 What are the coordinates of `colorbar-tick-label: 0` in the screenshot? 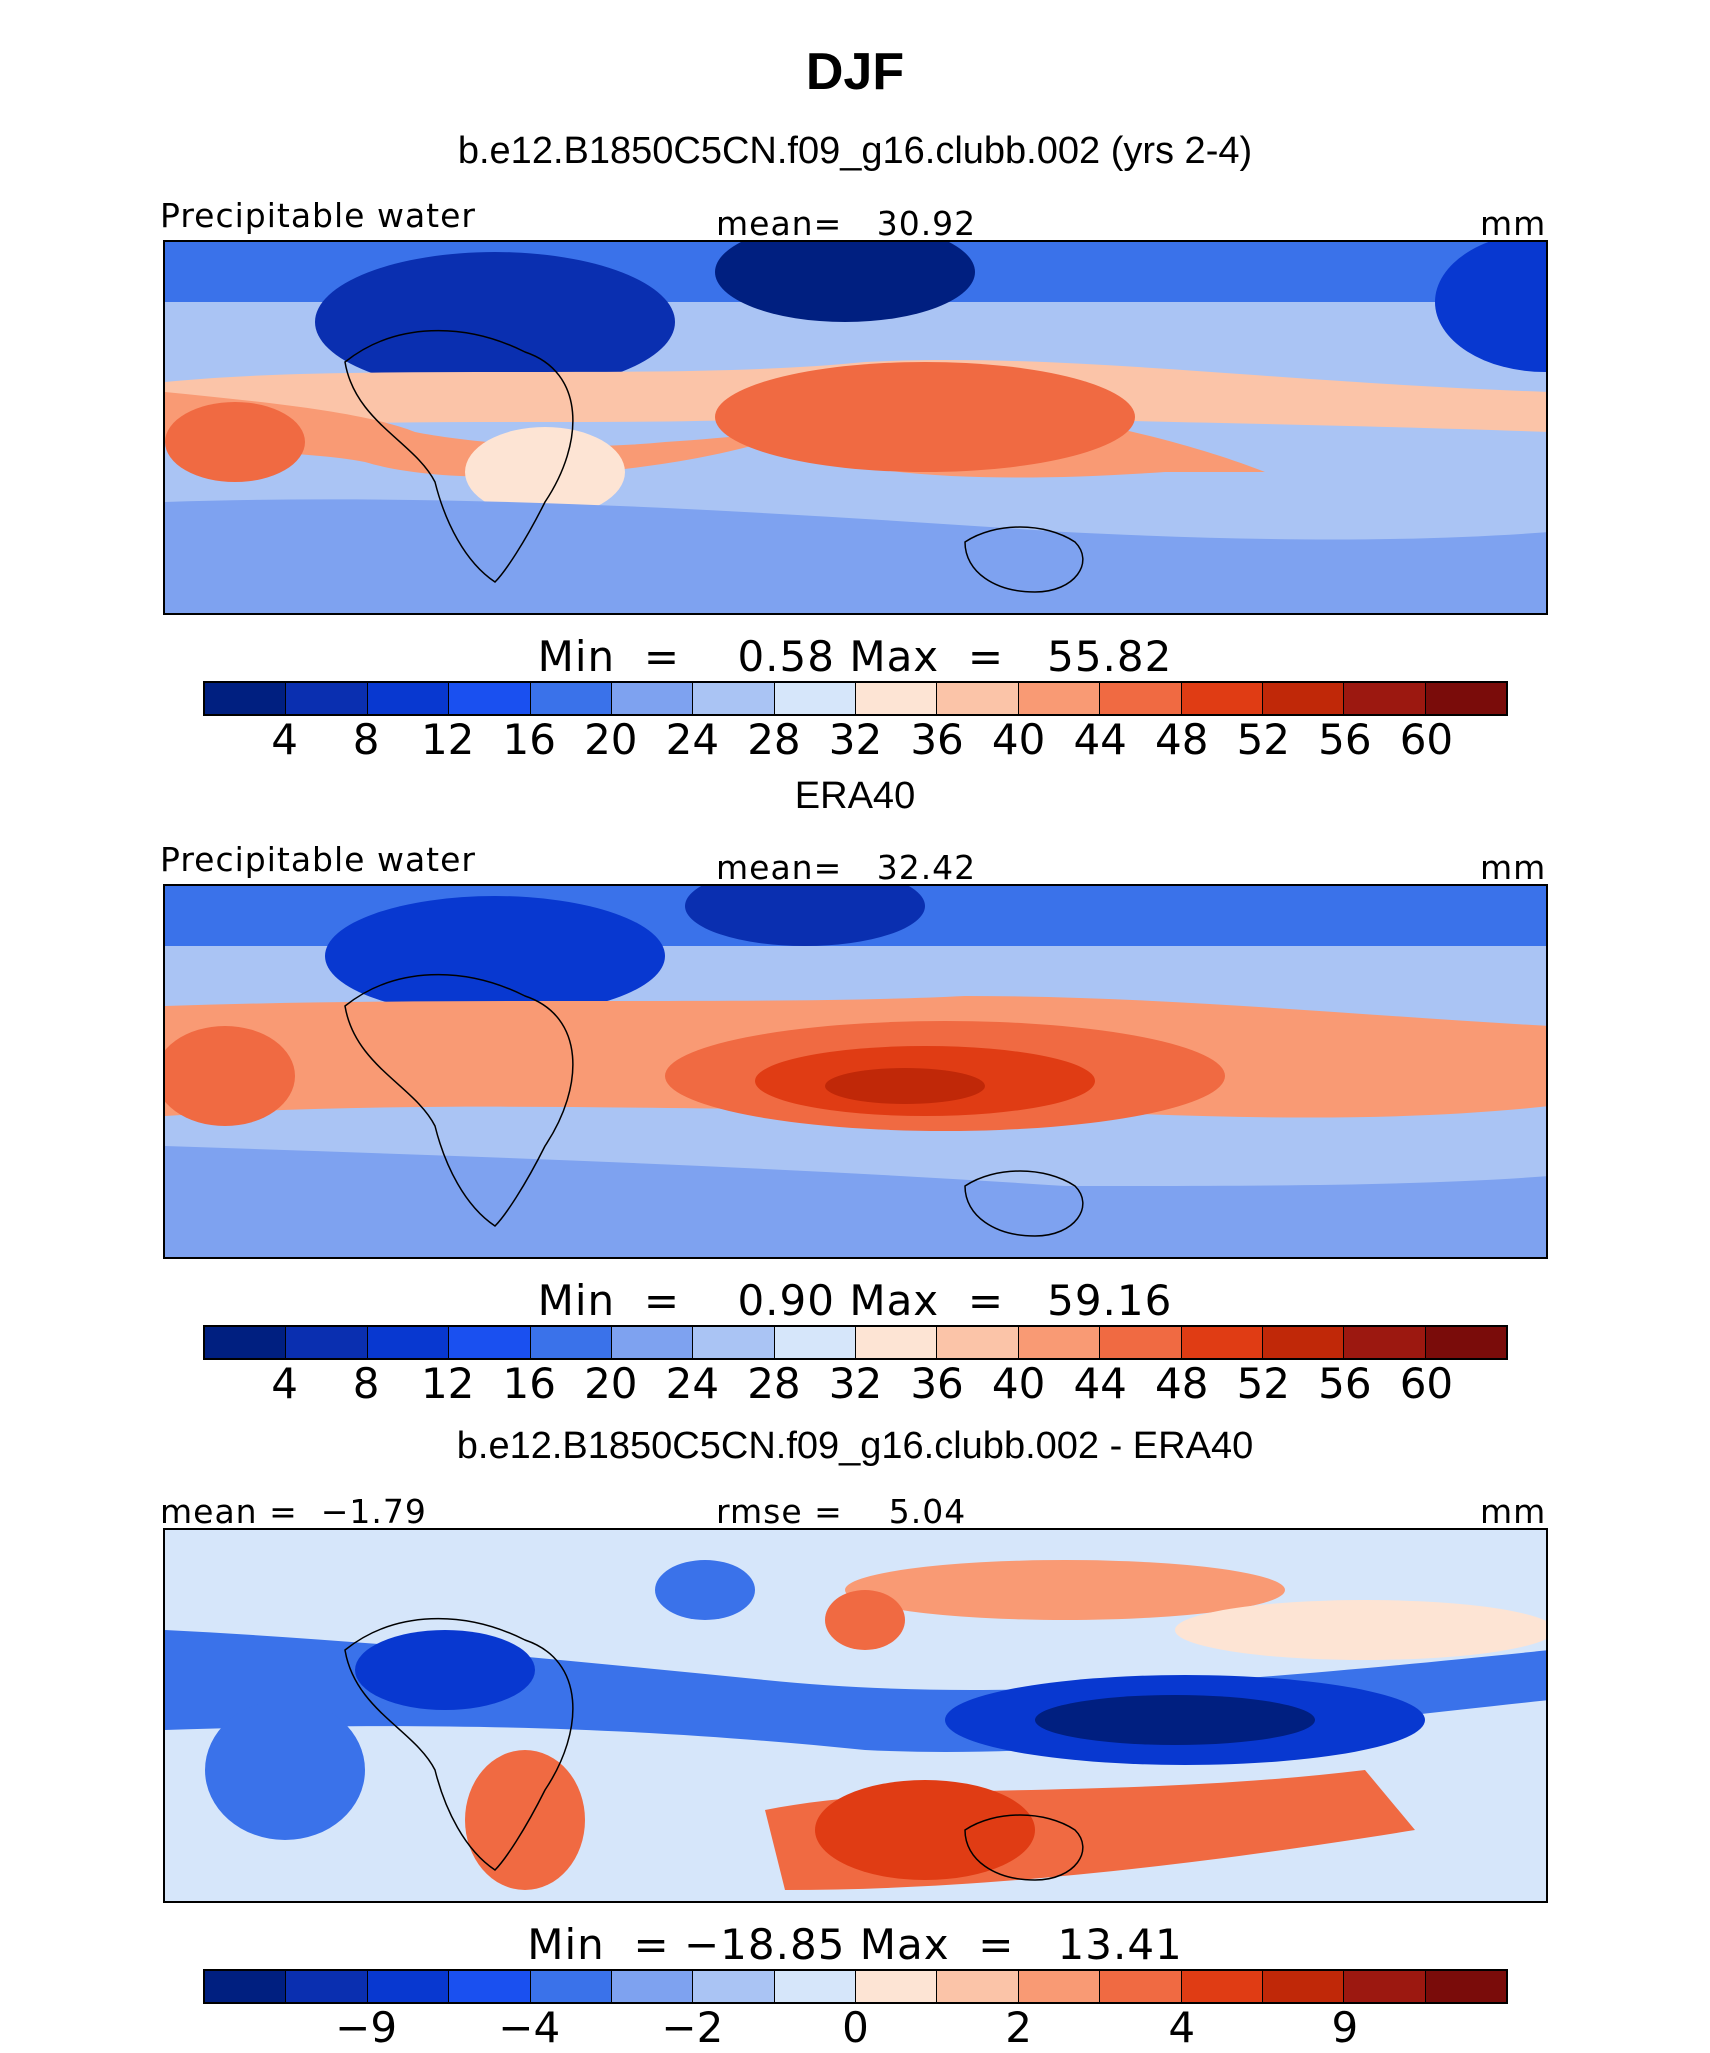 It's located at (855, 2027).